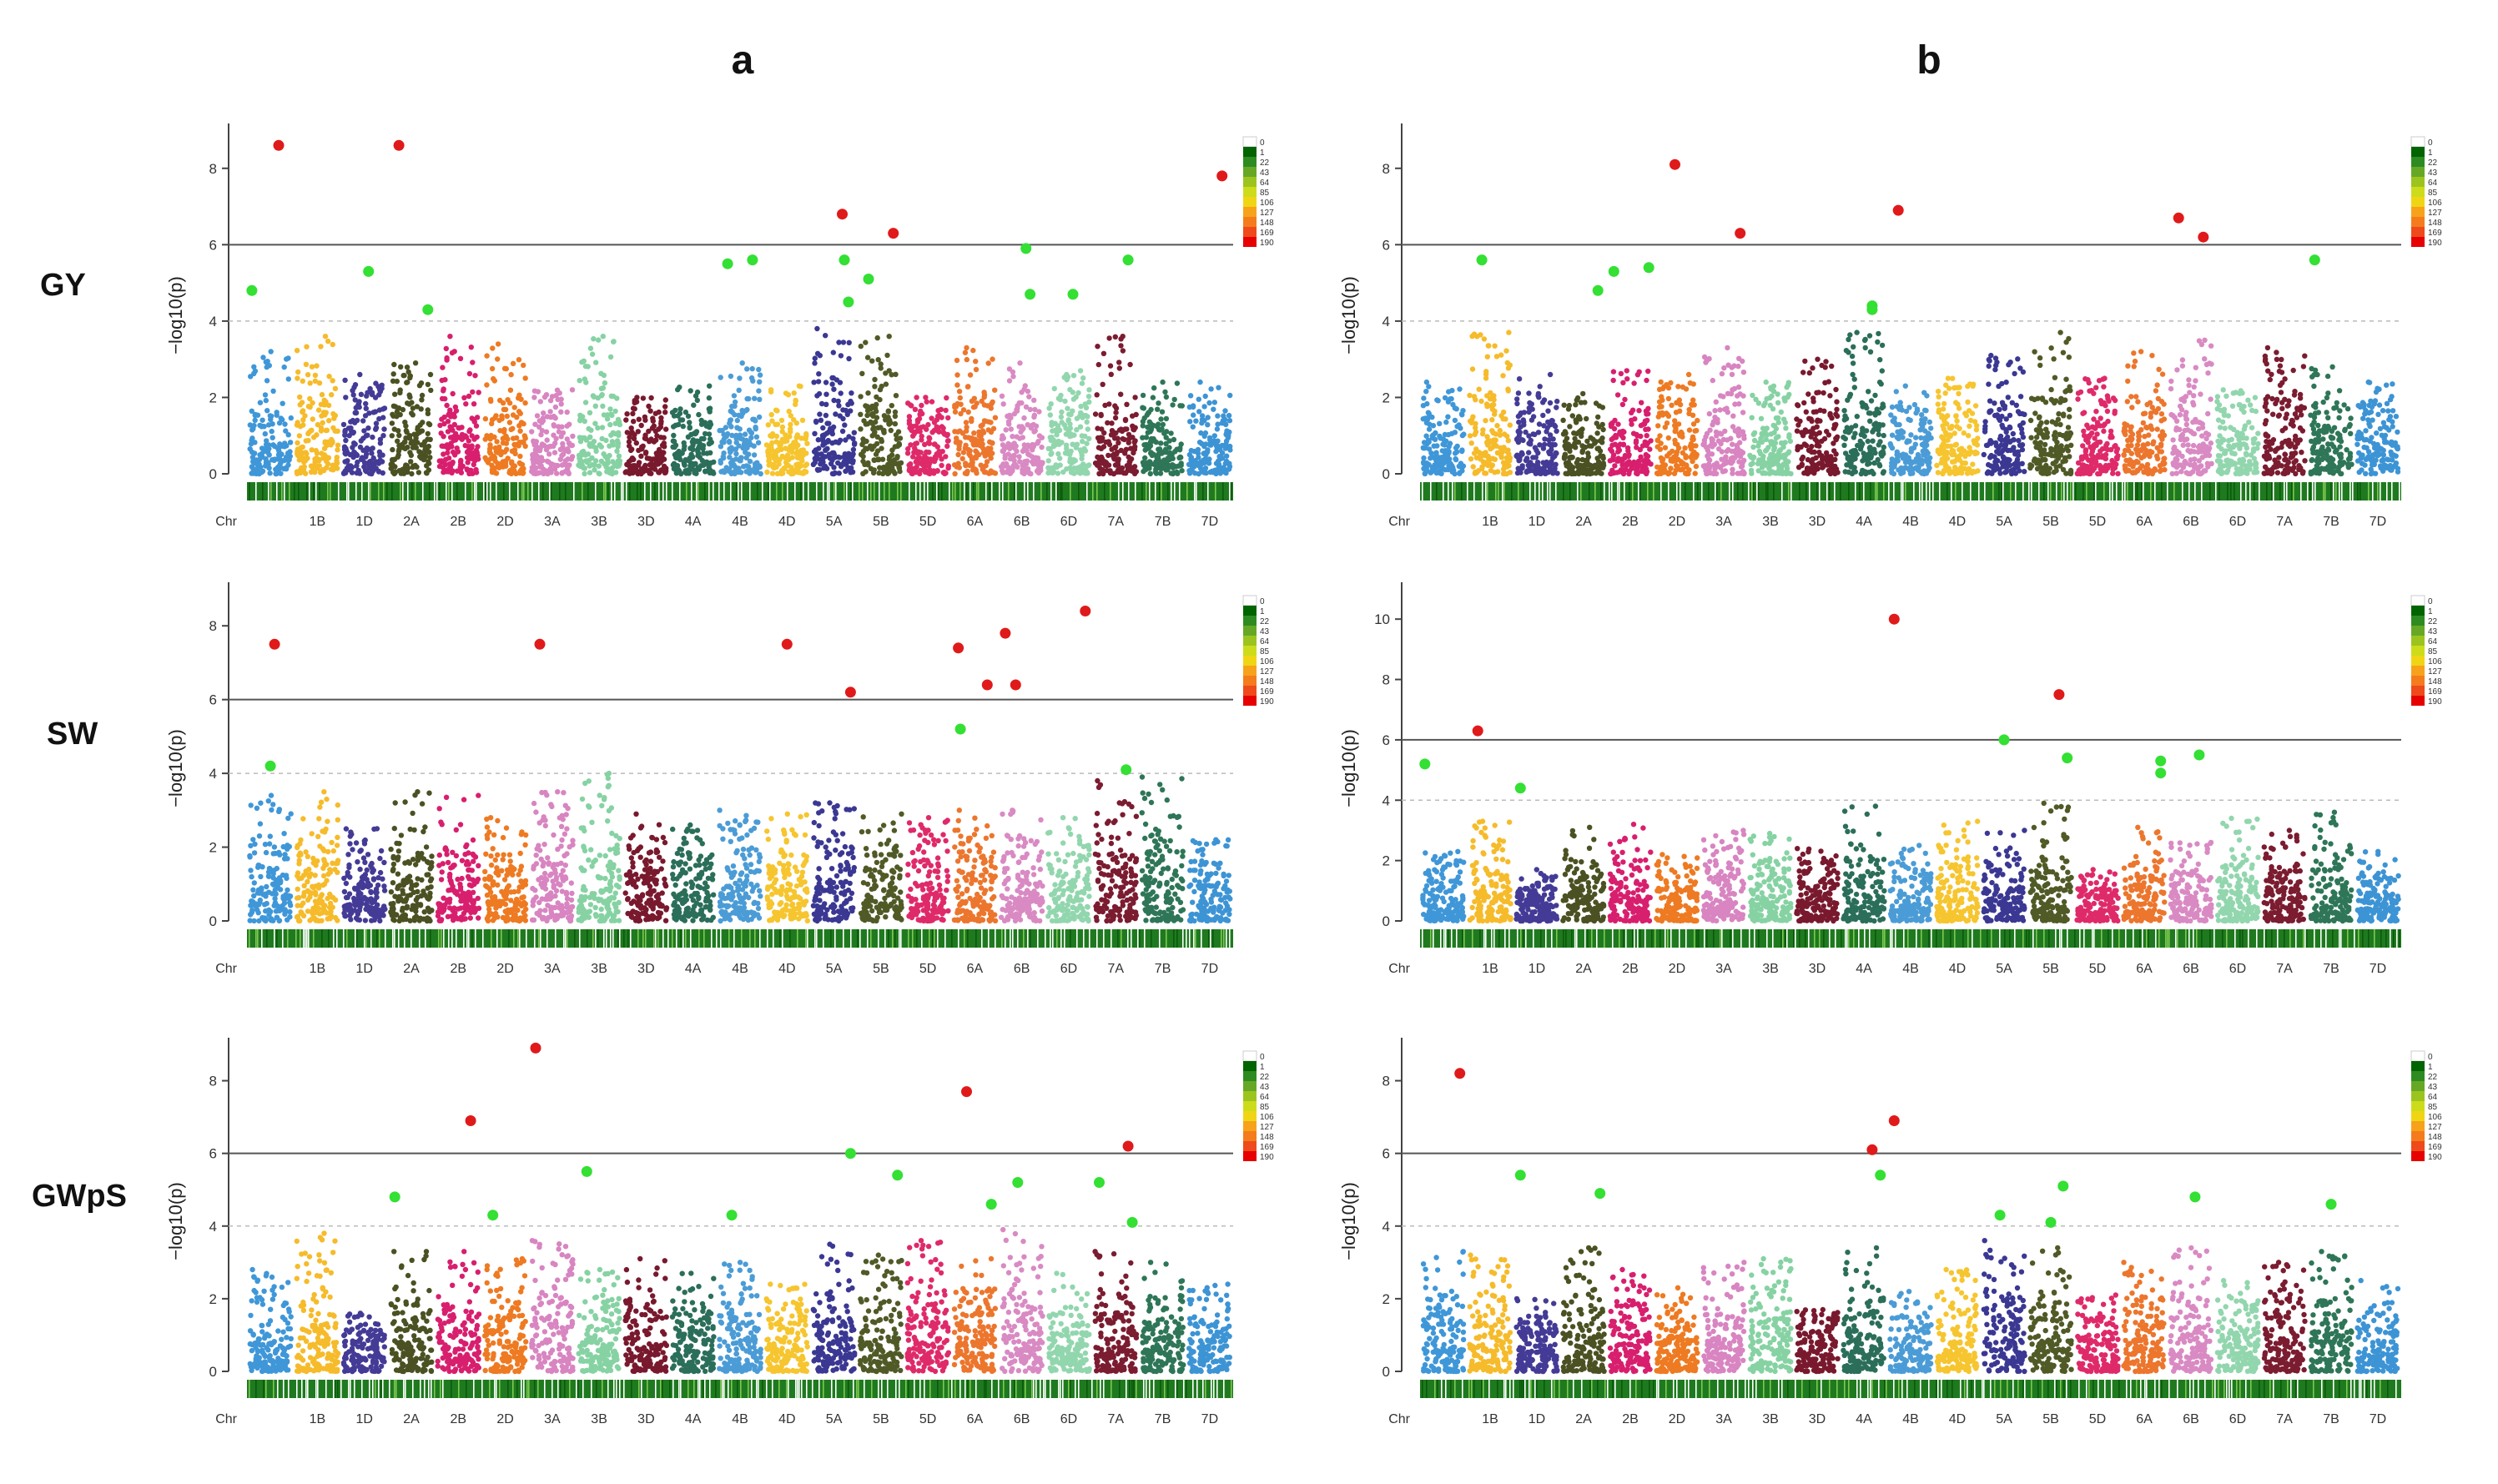 The width and height of the screenshot is (2498, 1484). What do you see at coordinates (740, 522) in the screenshot?
I see `chr-tick-label-4B: 4B` at bounding box center [740, 522].